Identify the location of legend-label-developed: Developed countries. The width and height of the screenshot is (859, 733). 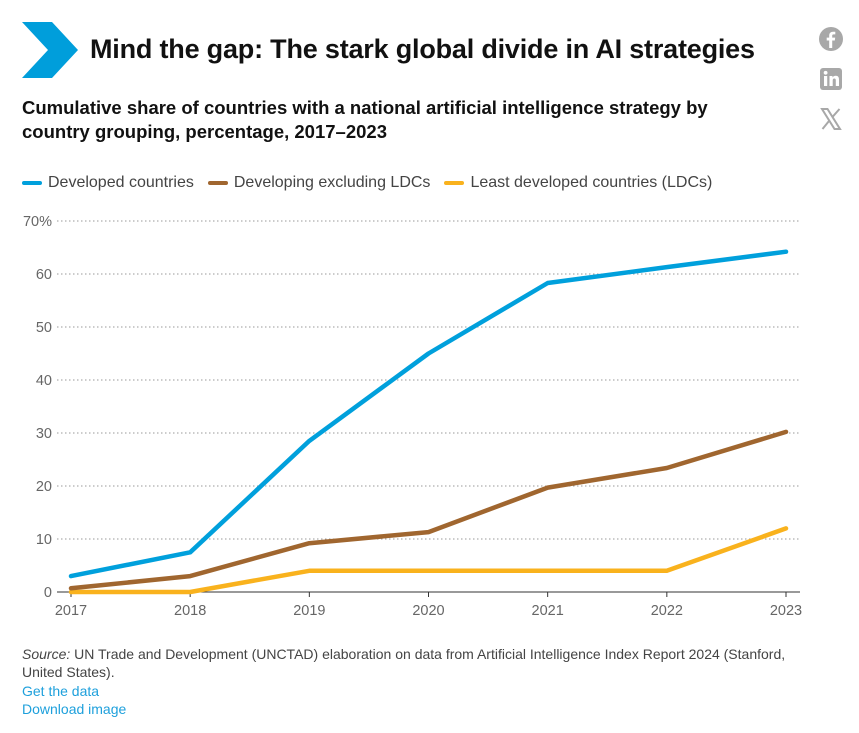
(121, 182).